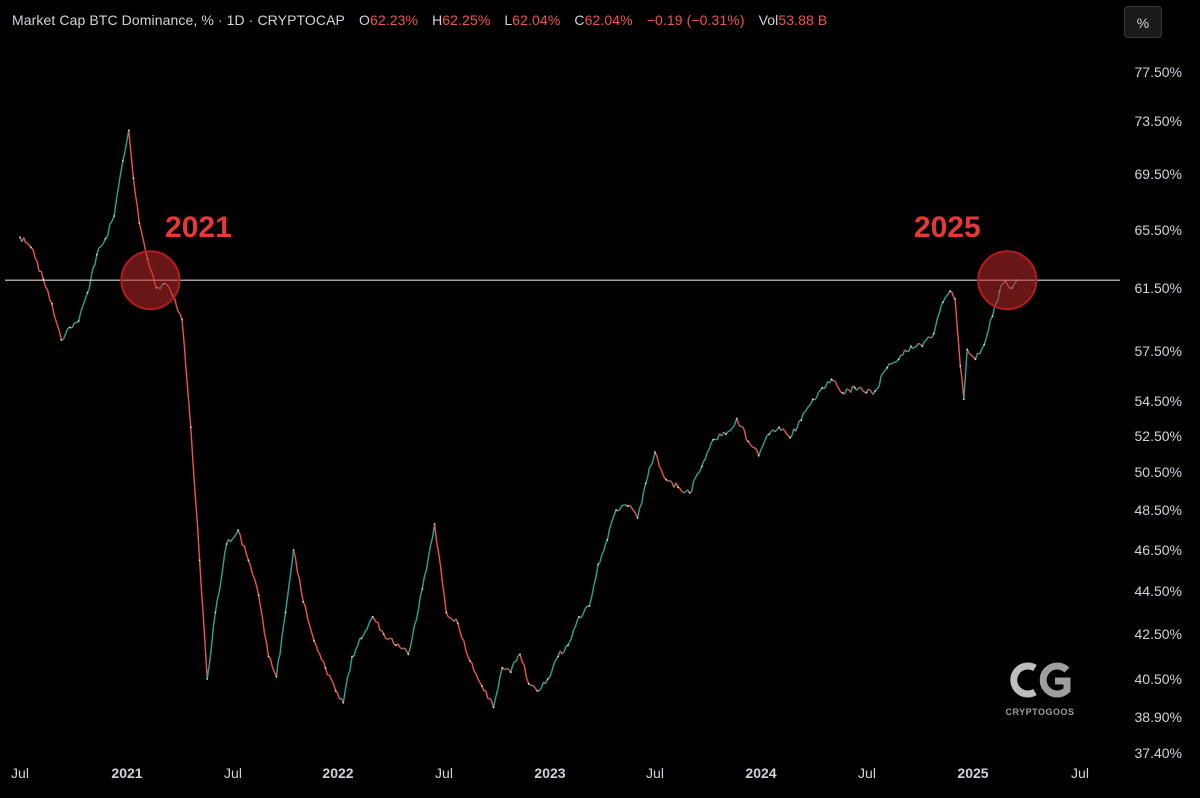 Image resolution: width=1200 pixels, height=798 pixels. I want to click on annotation-circle, so click(1007, 280).